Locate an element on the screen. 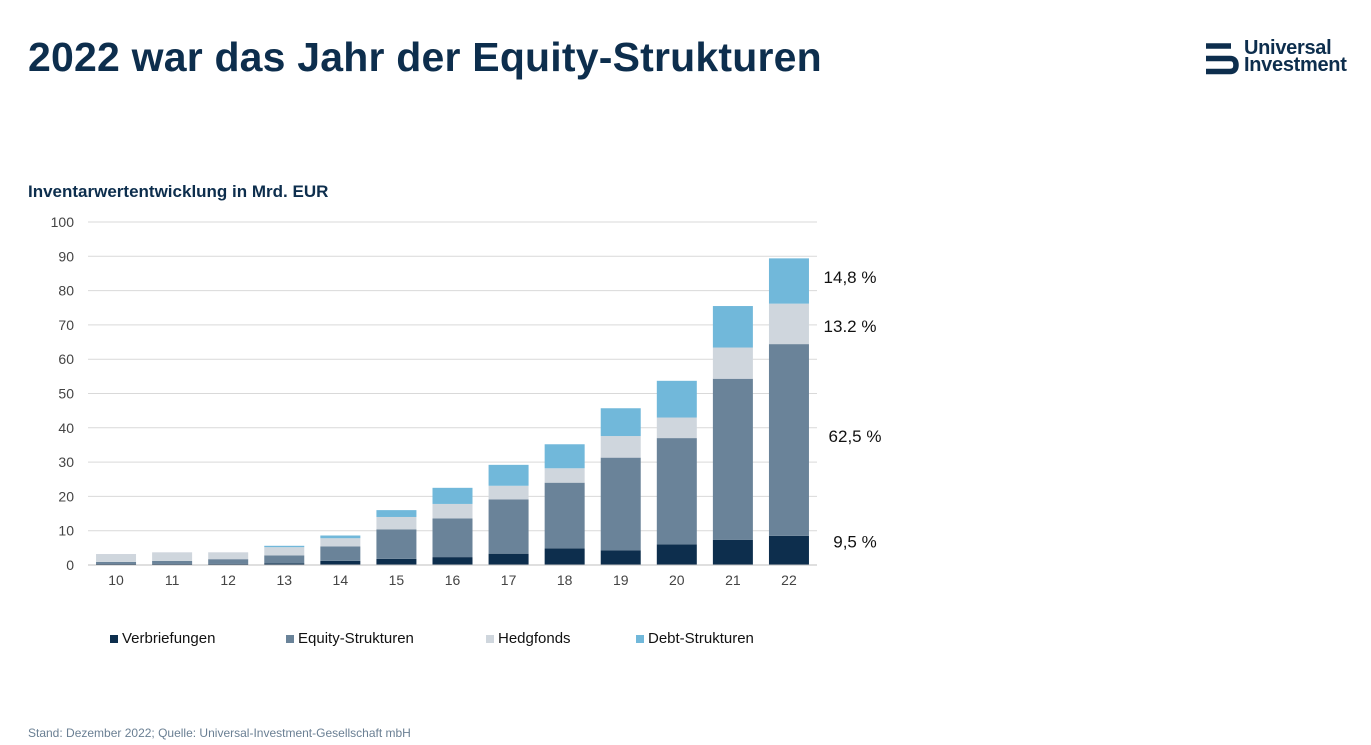 The image size is (1371, 745). data-label-share: 13.2 % is located at coordinates (850, 326).